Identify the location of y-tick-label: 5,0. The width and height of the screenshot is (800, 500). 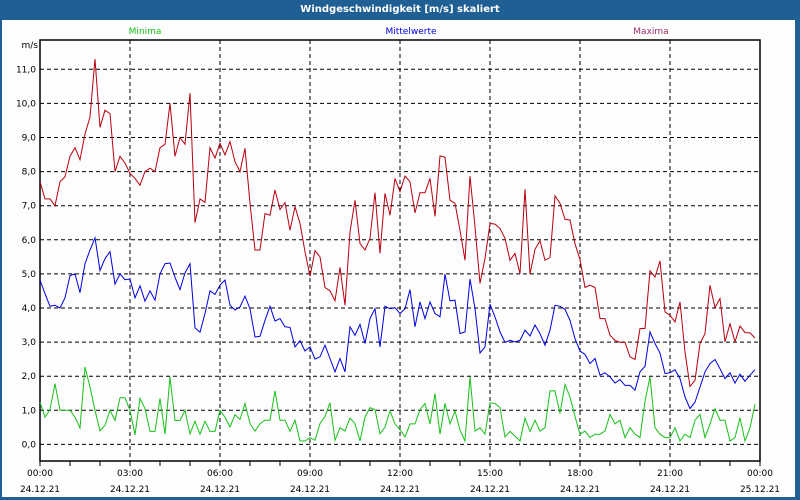
(29, 275).